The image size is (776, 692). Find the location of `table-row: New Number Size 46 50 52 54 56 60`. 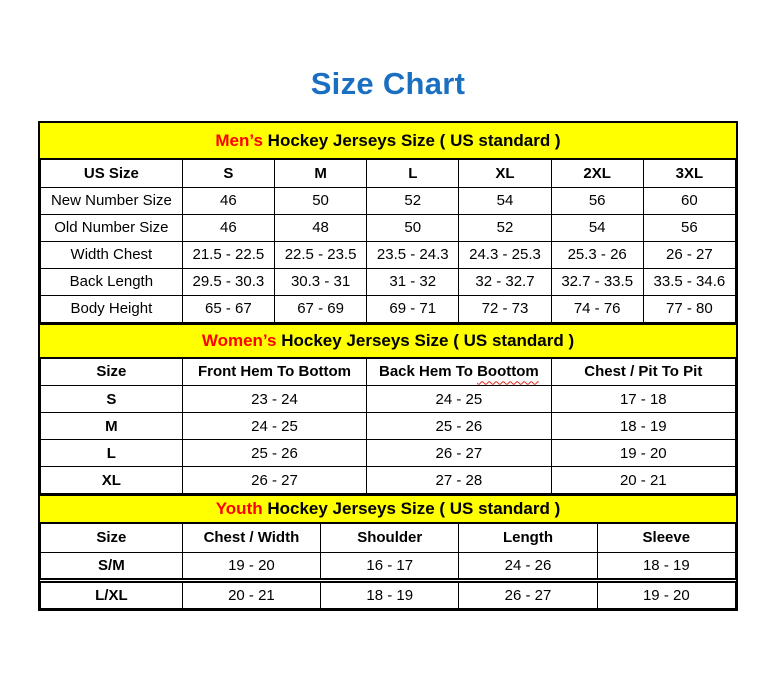

table-row: New Number Size 46 50 52 54 56 60 is located at coordinates (388, 200).